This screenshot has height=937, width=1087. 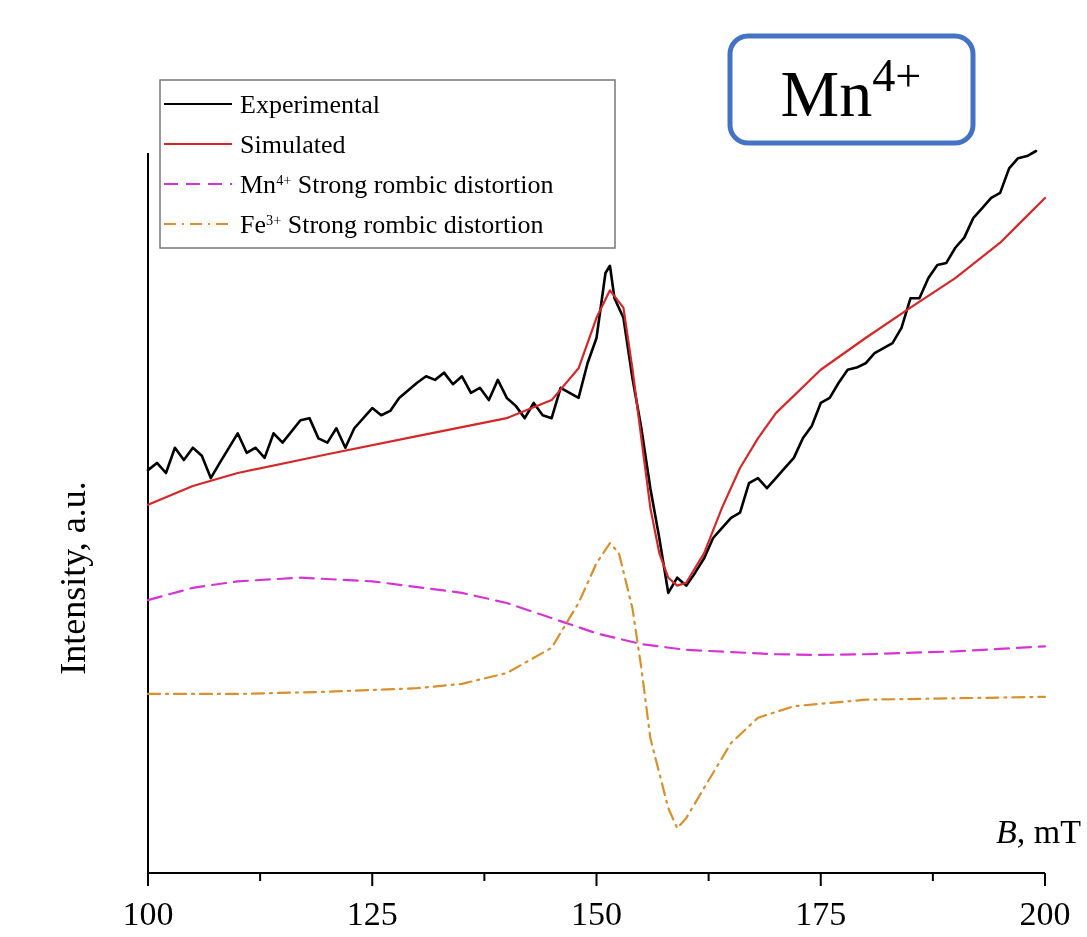 I want to click on text: Mn$^{4+}$, so click(x=851, y=89).